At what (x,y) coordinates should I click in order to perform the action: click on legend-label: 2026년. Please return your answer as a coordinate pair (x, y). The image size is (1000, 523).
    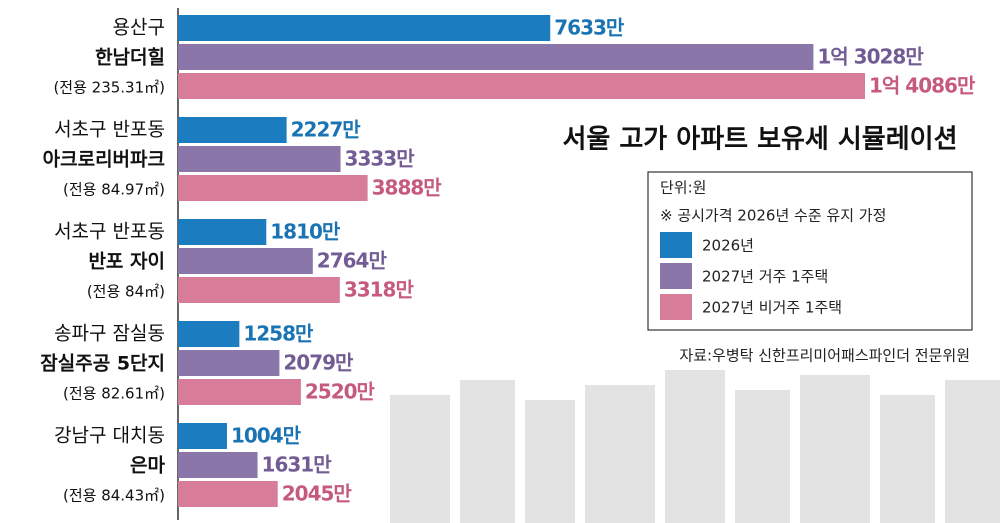
    Looking at the image, I should click on (728, 246).